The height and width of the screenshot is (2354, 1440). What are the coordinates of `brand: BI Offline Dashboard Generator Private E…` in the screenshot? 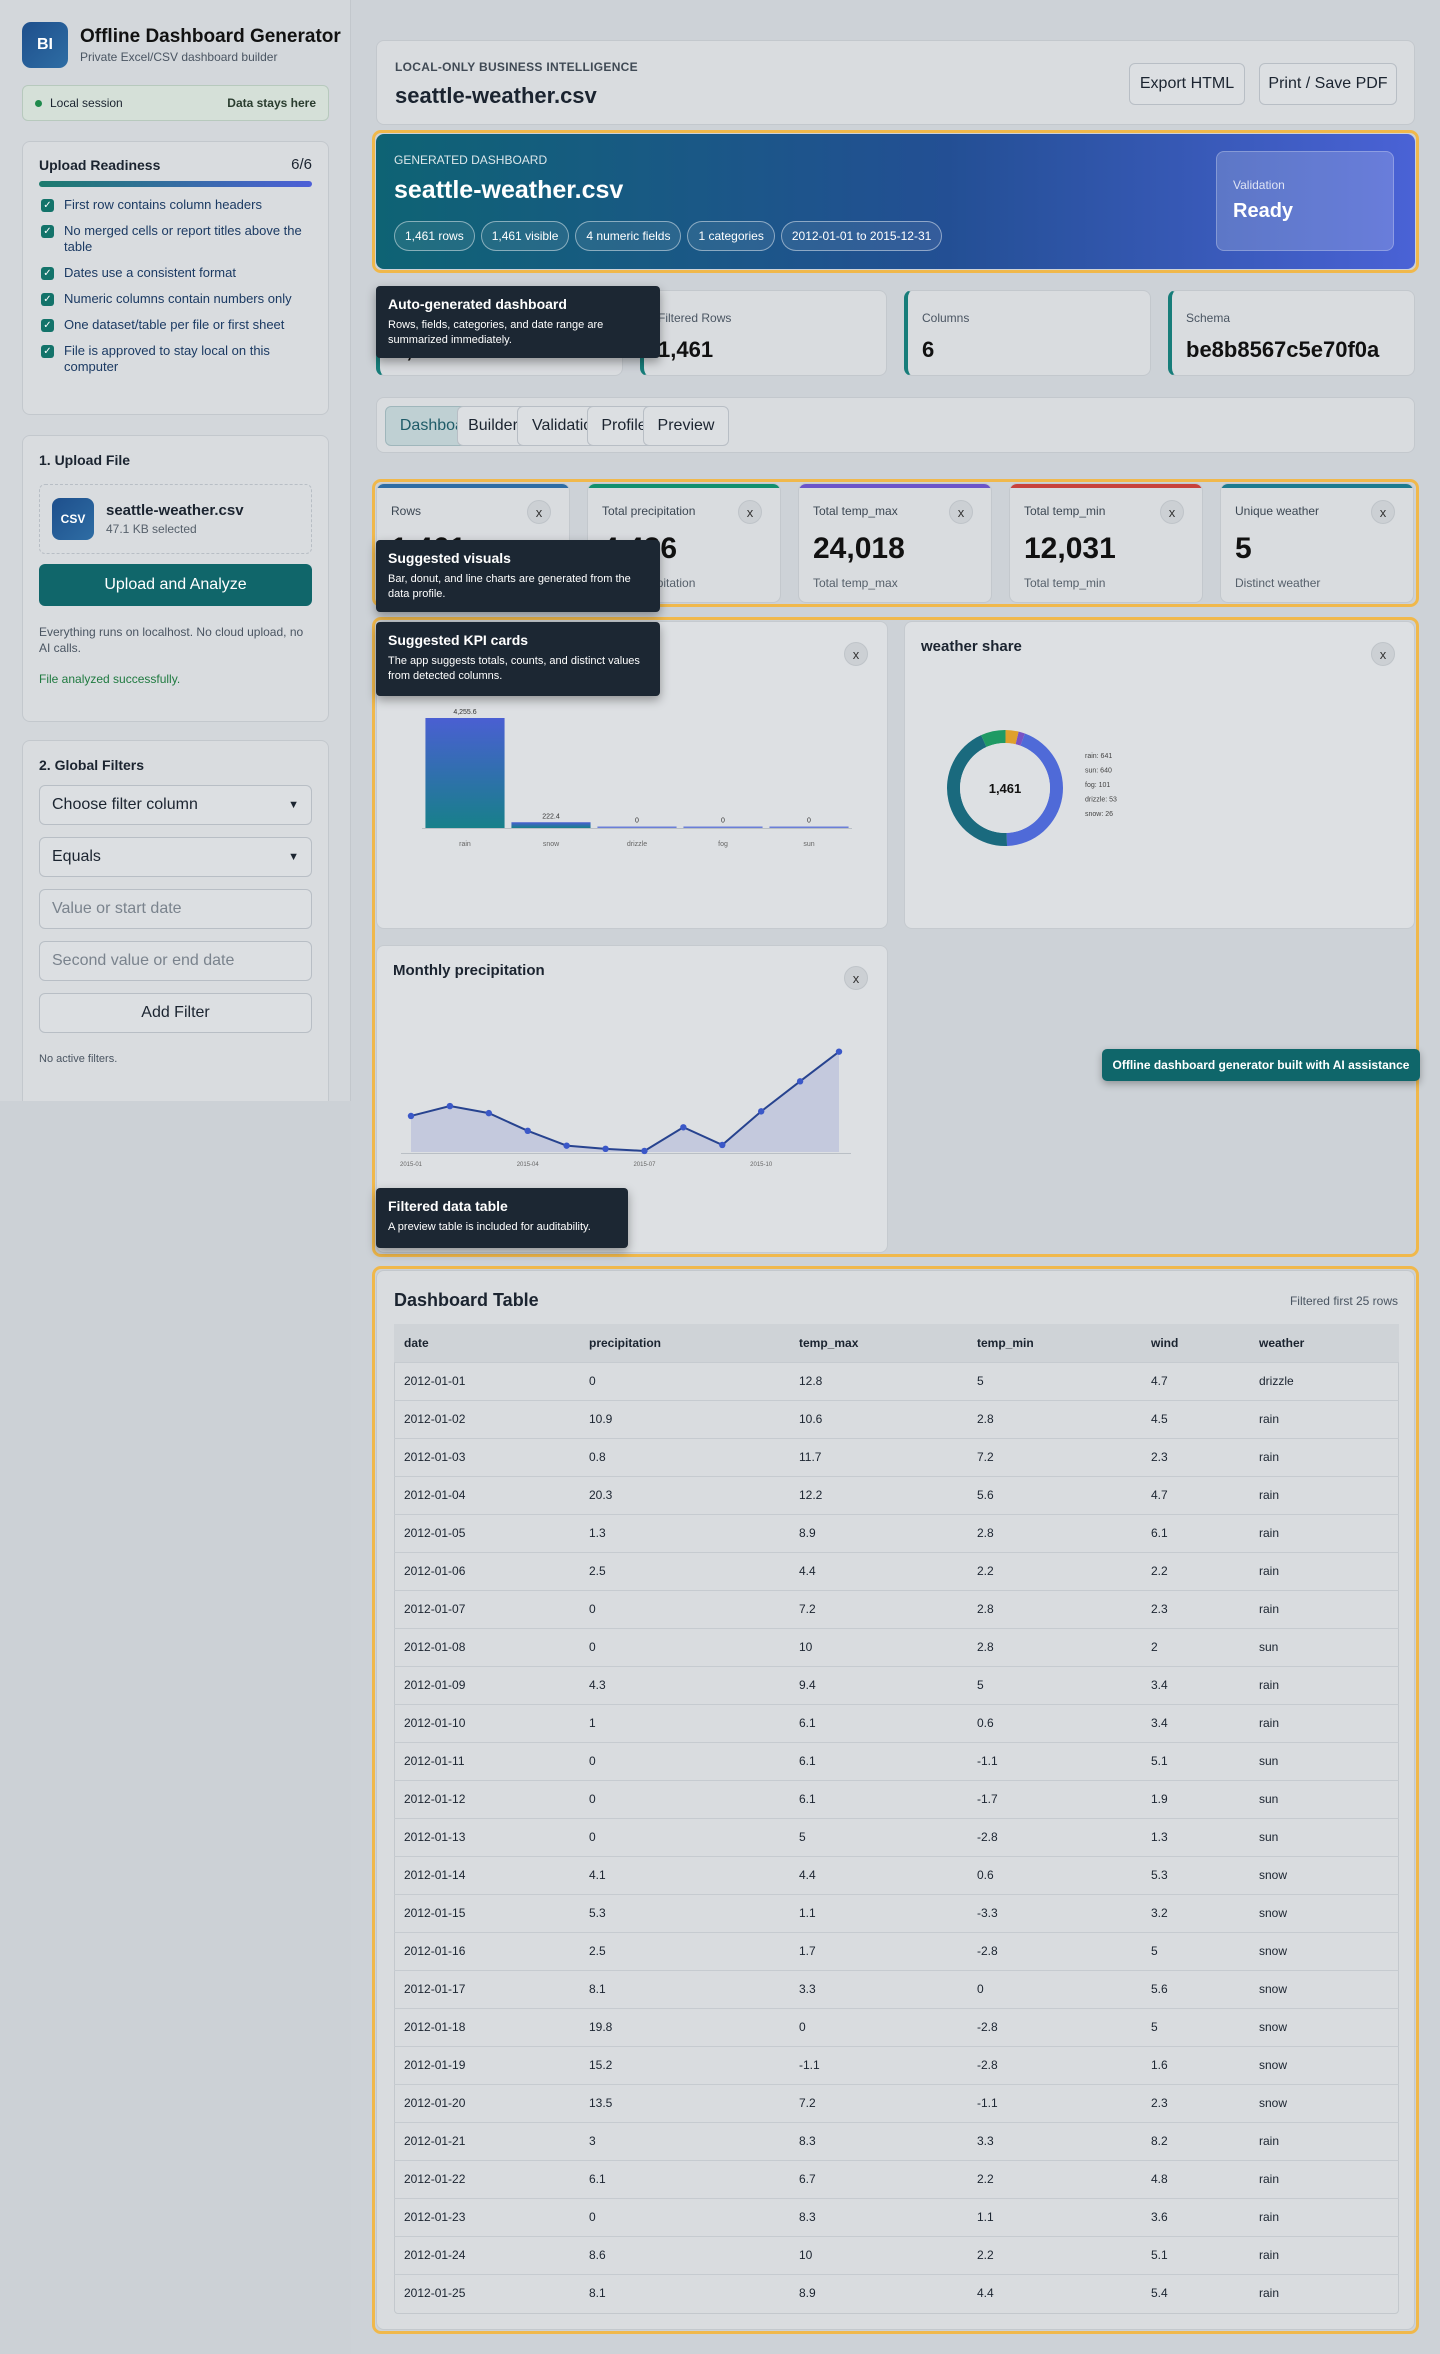 It's located at (181, 45).